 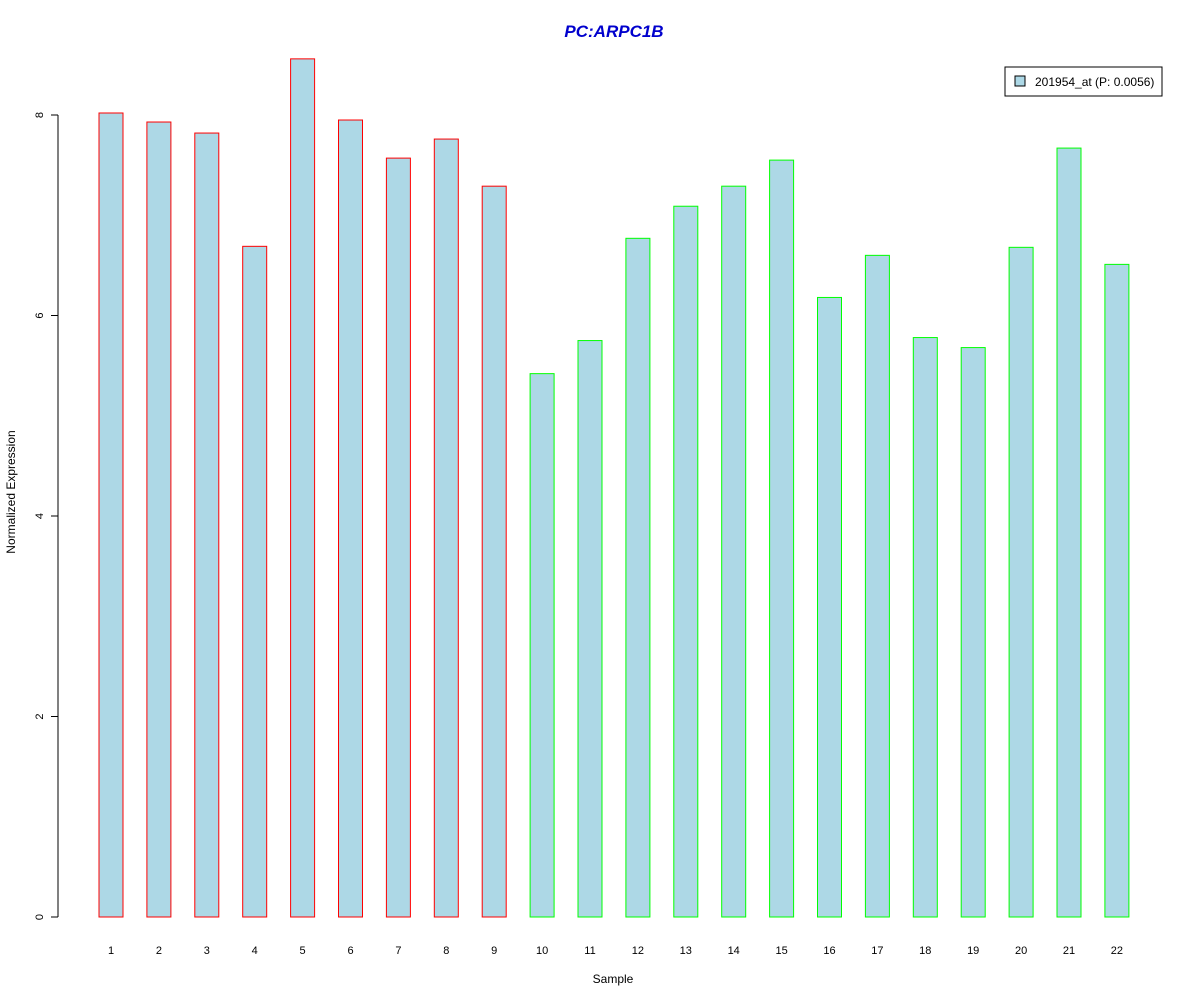 What do you see at coordinates (40, 716) in the screenshot?
I see `y-tick-label: 2` at bounding box center [40, 716].